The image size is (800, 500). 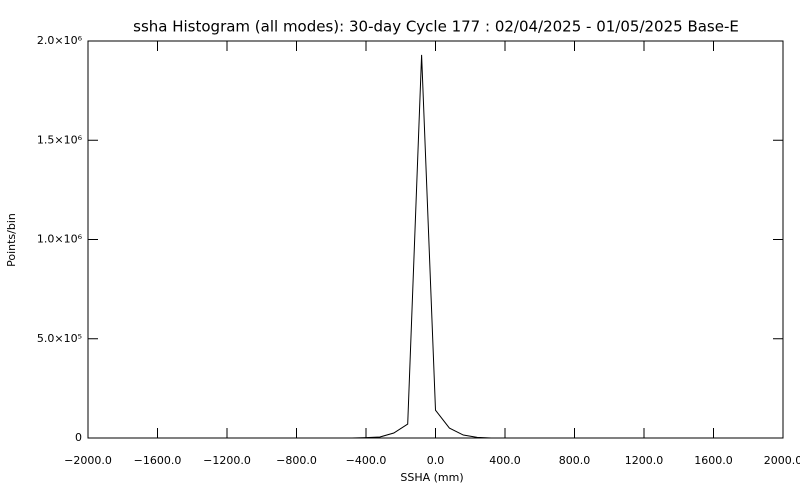 I want to click on x-tick-label: 1600.0, so click(x=713, y=460).